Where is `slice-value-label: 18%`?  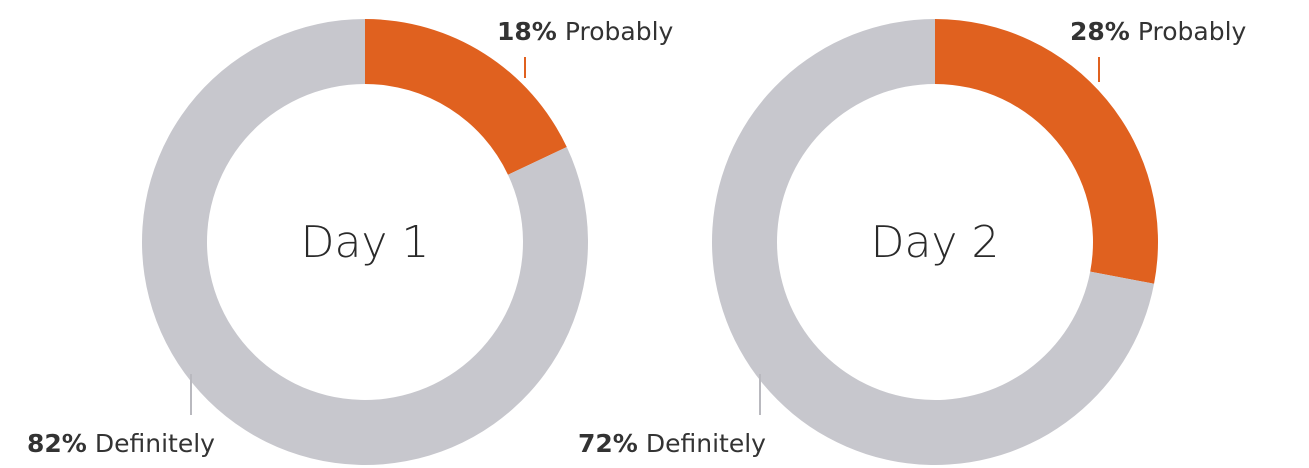 slice-value-label: 18% is located at coordinates (527, 31).